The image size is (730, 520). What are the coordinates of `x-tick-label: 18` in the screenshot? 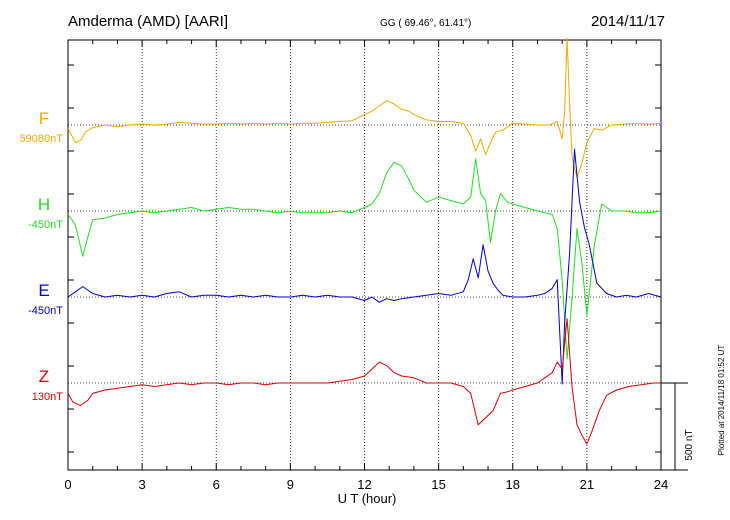 It's located at (513, 484).